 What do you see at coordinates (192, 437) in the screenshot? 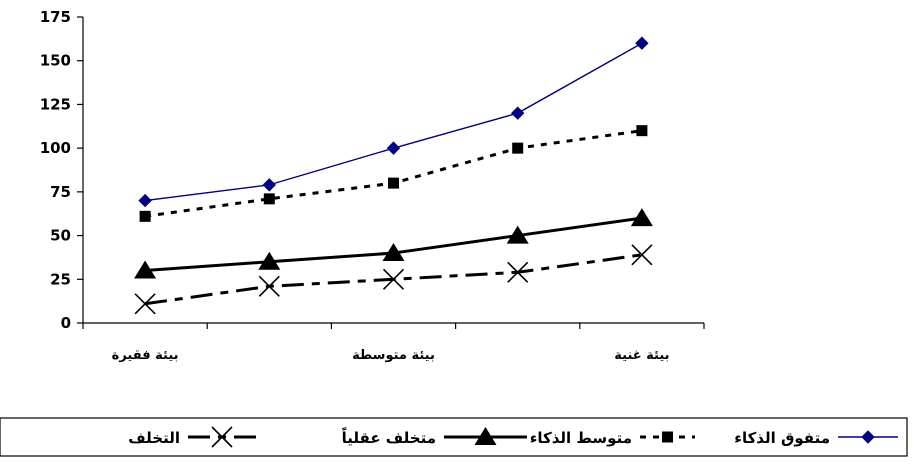
I see `legend-item: التخلف` at bounding box center [192, 437].